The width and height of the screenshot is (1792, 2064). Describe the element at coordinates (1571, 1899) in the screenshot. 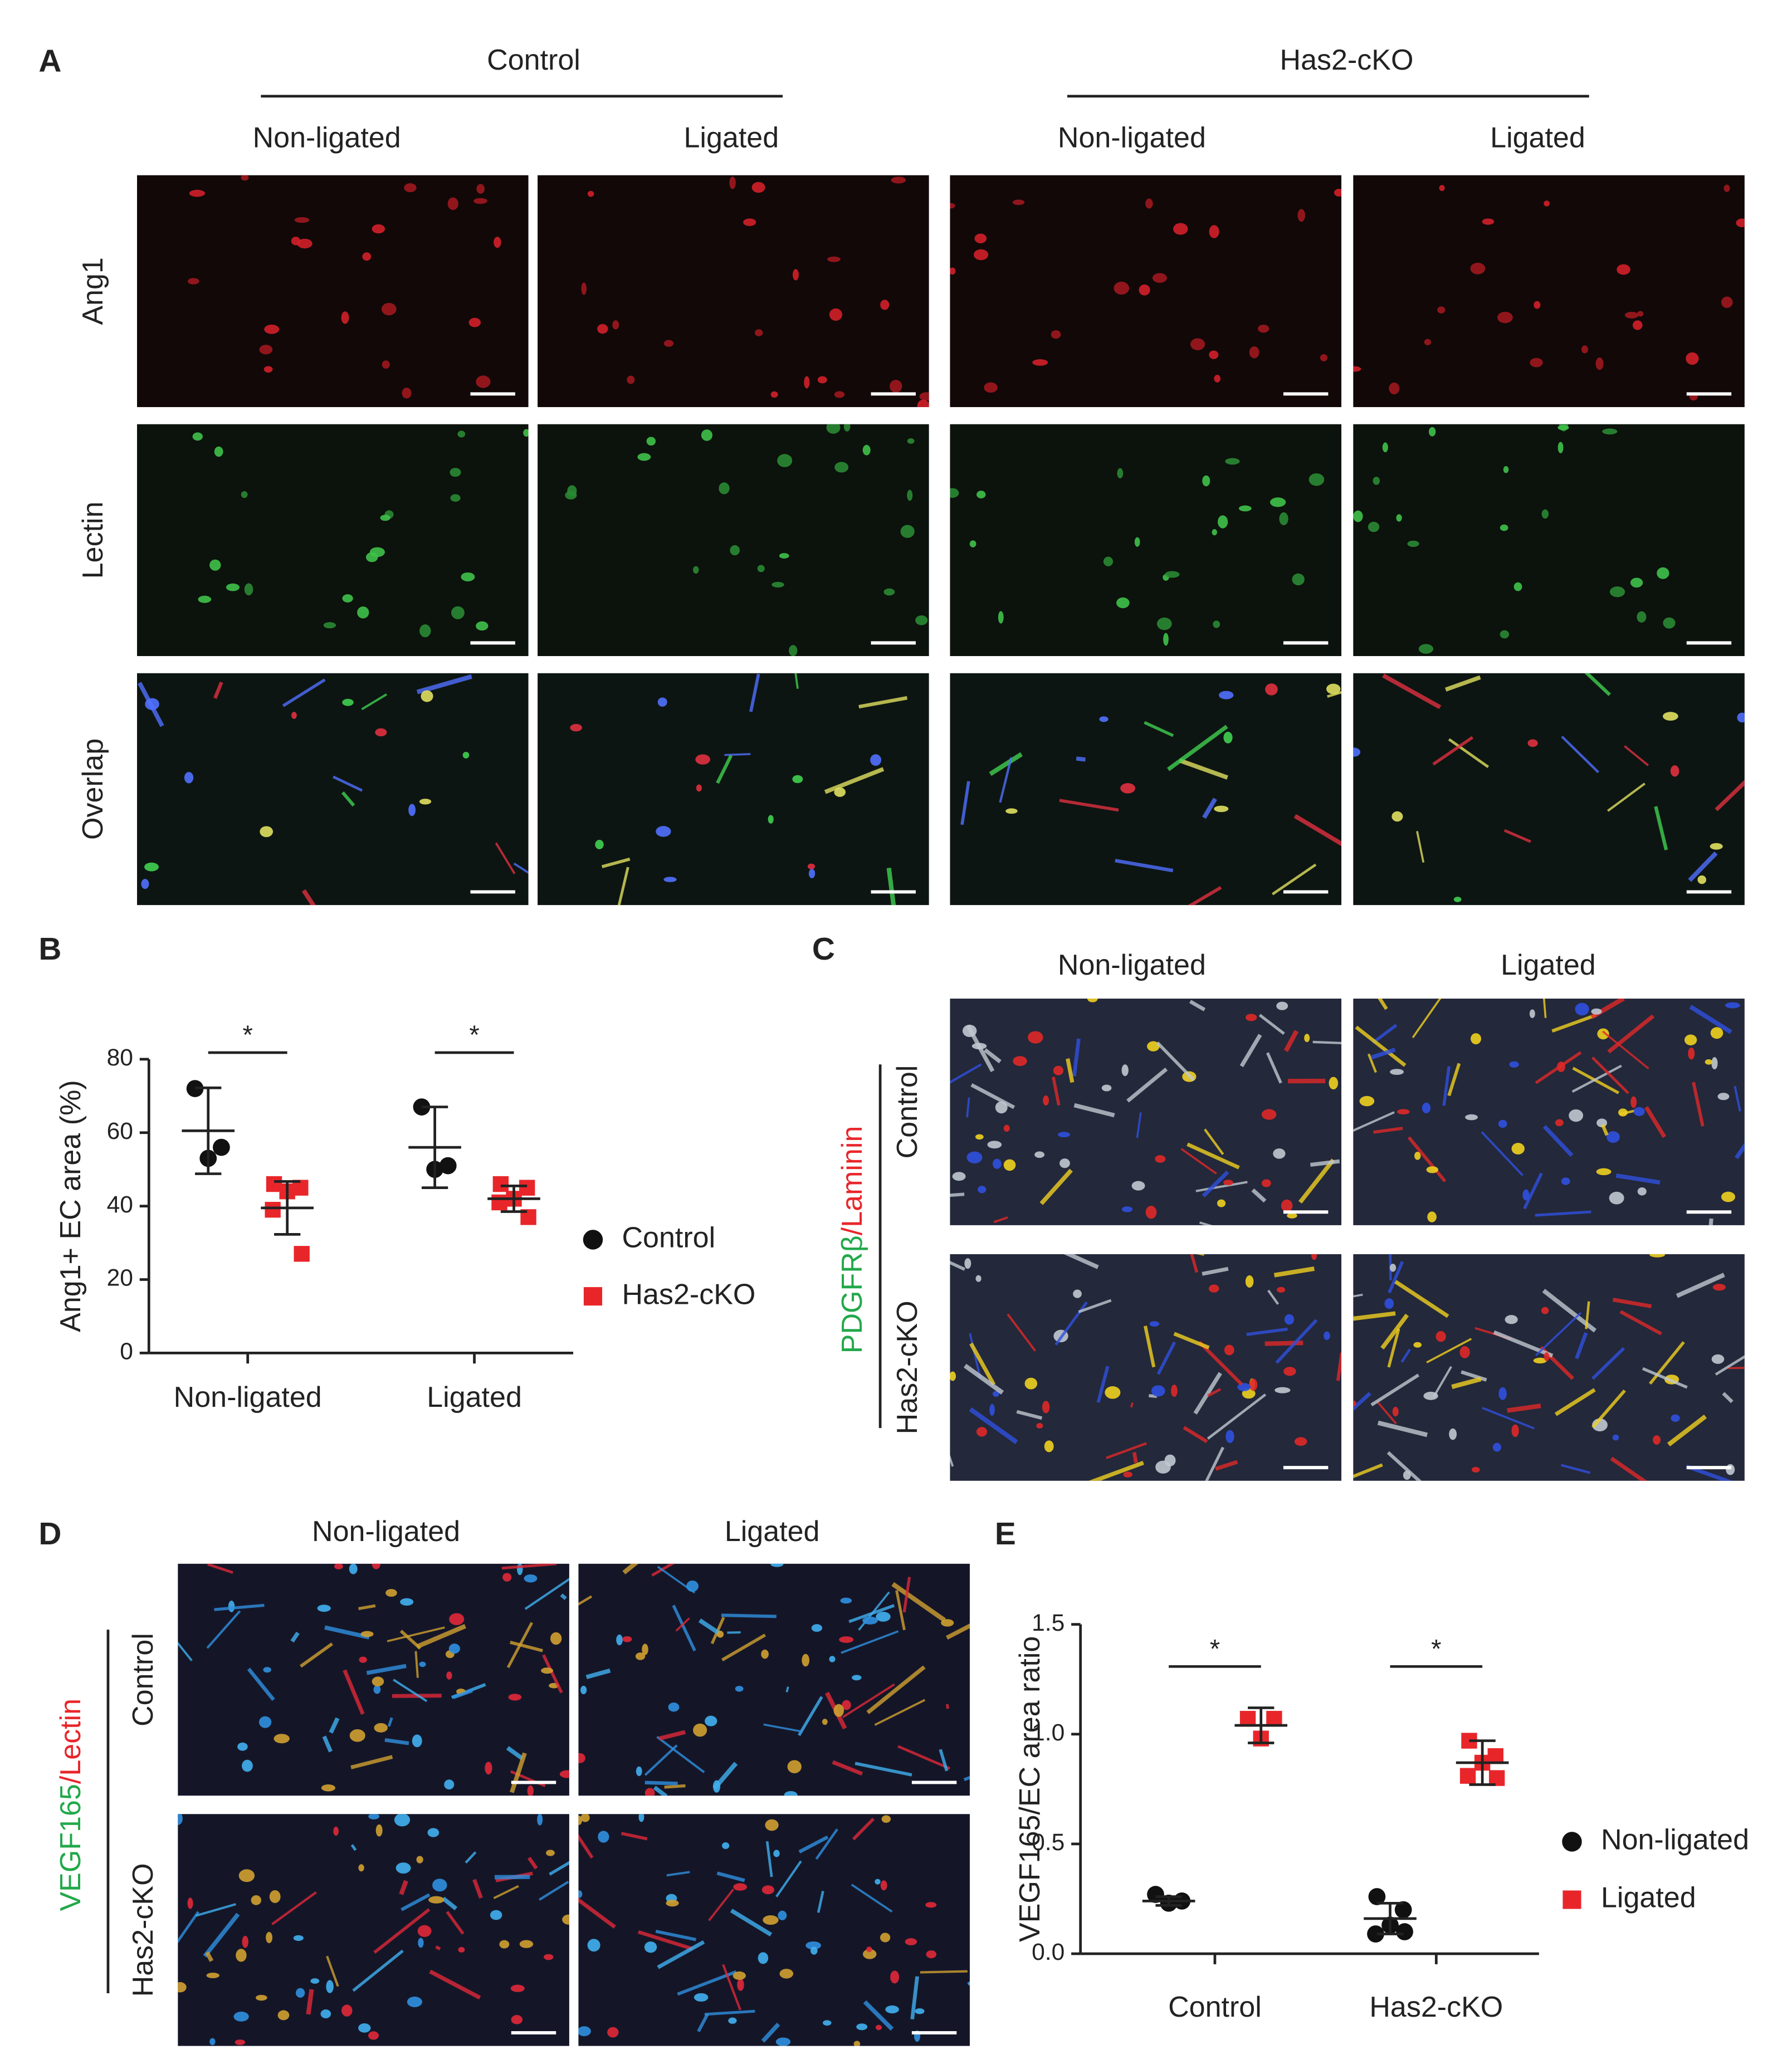

I see `legend-marker` at that location.